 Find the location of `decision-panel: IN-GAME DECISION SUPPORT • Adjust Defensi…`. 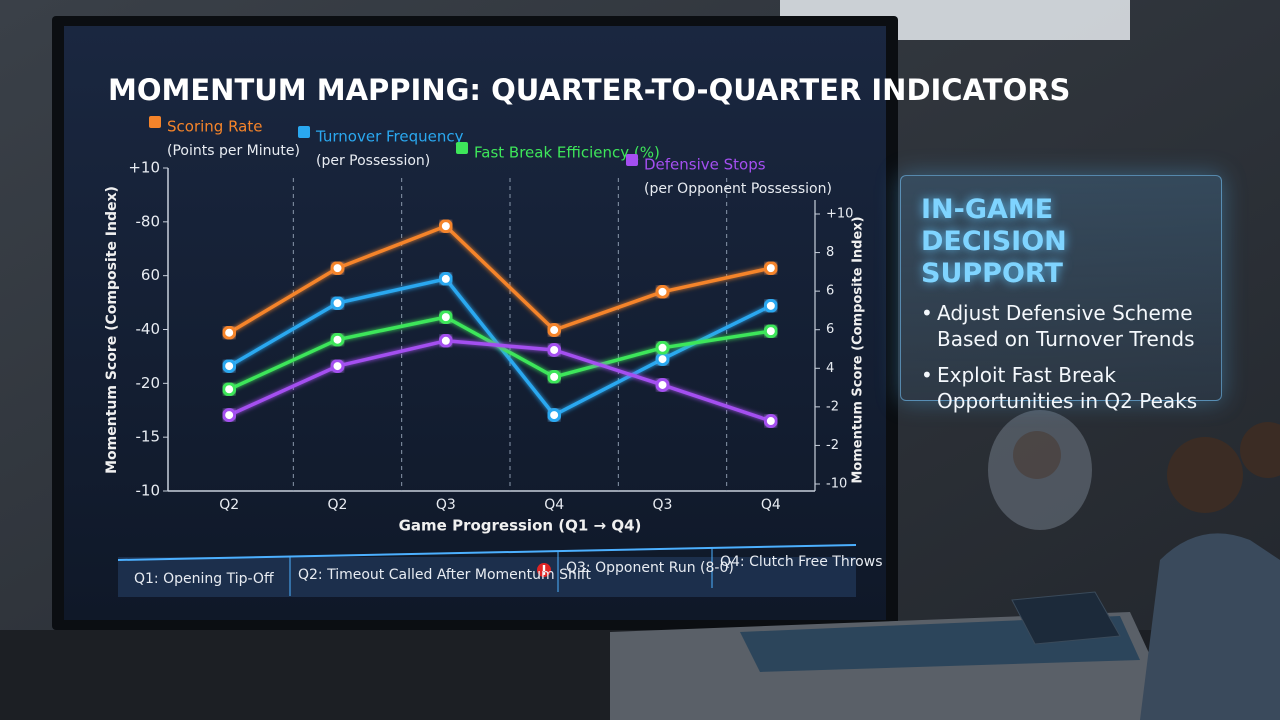

decision-panel: IN-GAME DECISION SUPPORT • Adjust Defensi… is located at coordinates (1061, 294).